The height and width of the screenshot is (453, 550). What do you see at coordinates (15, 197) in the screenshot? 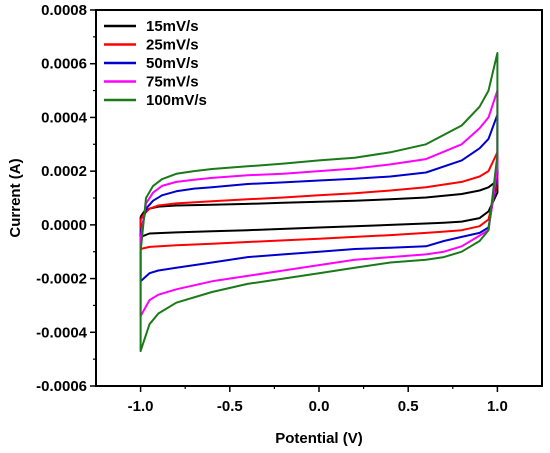
I see `y-axis-title: Current (A)` at bounding box center [15, 197].